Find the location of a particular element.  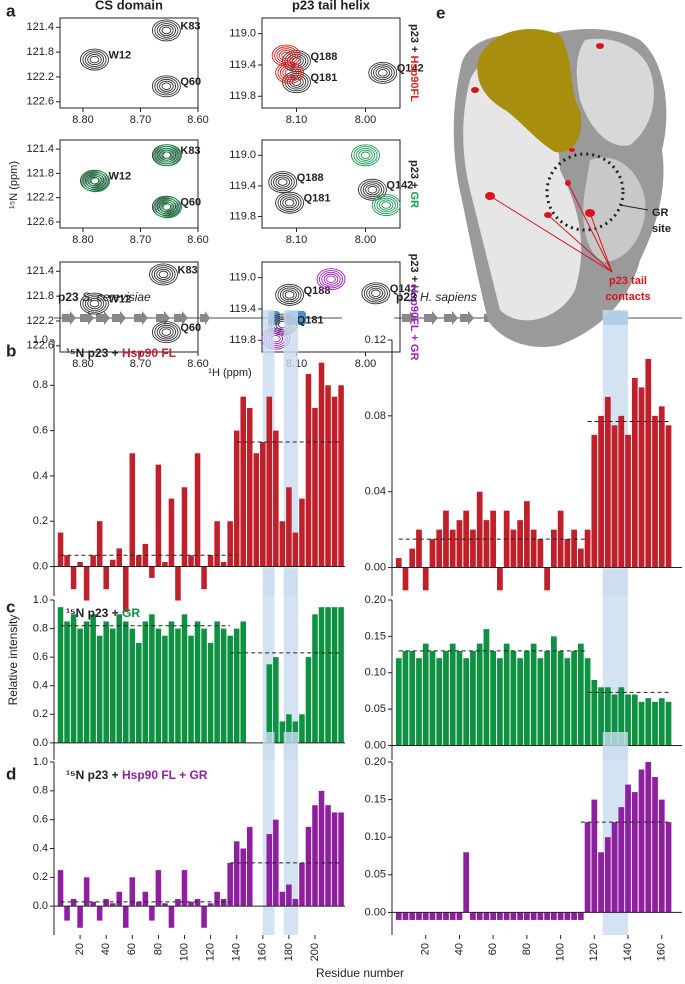

y-tick-label: 0.8 is located at coordinates (40, 791).